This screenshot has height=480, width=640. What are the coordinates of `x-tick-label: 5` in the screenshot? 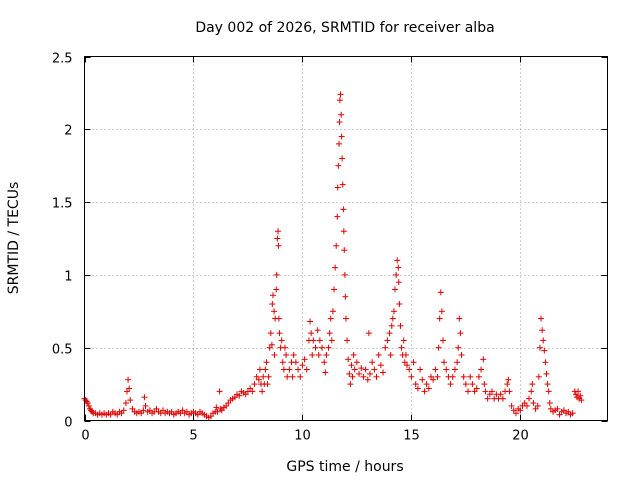 It's located at (193, 436).